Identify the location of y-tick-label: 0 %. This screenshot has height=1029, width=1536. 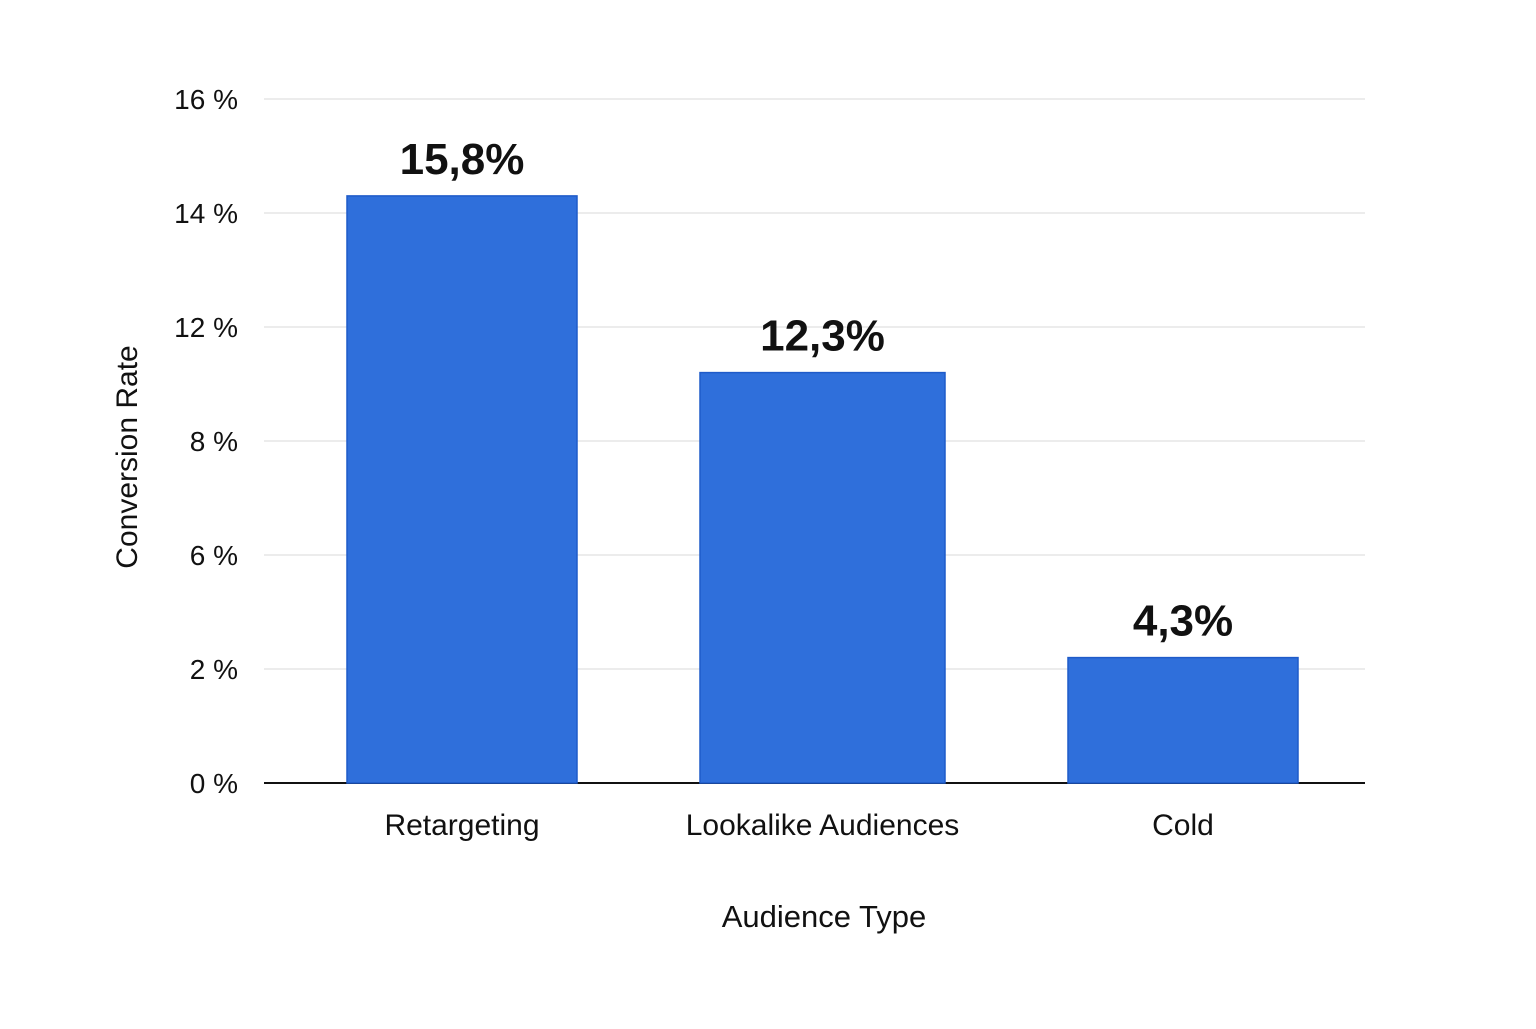
(214, 783).